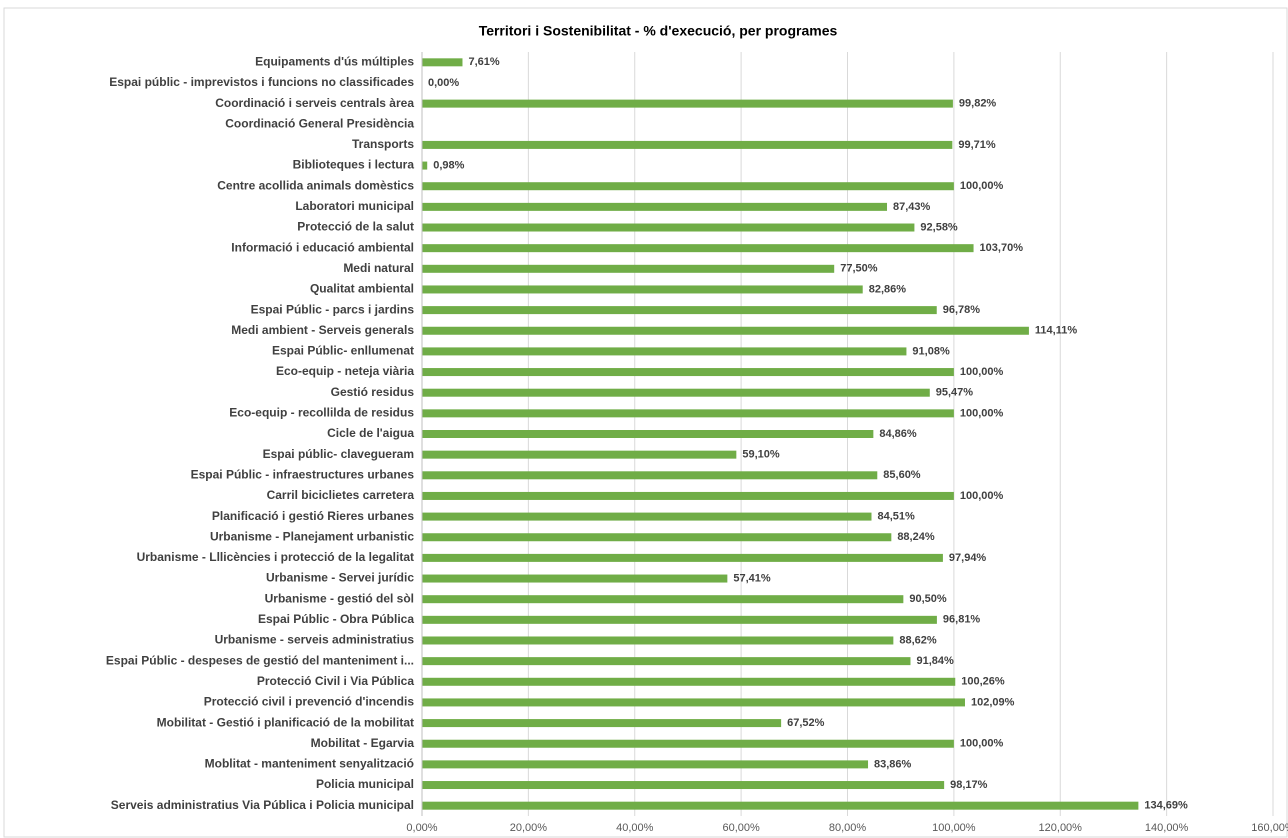  What do you see at coordinates (902, 475) in the screenshot?
I see `data-label: 85,60%` at bounding box center [902, 475].